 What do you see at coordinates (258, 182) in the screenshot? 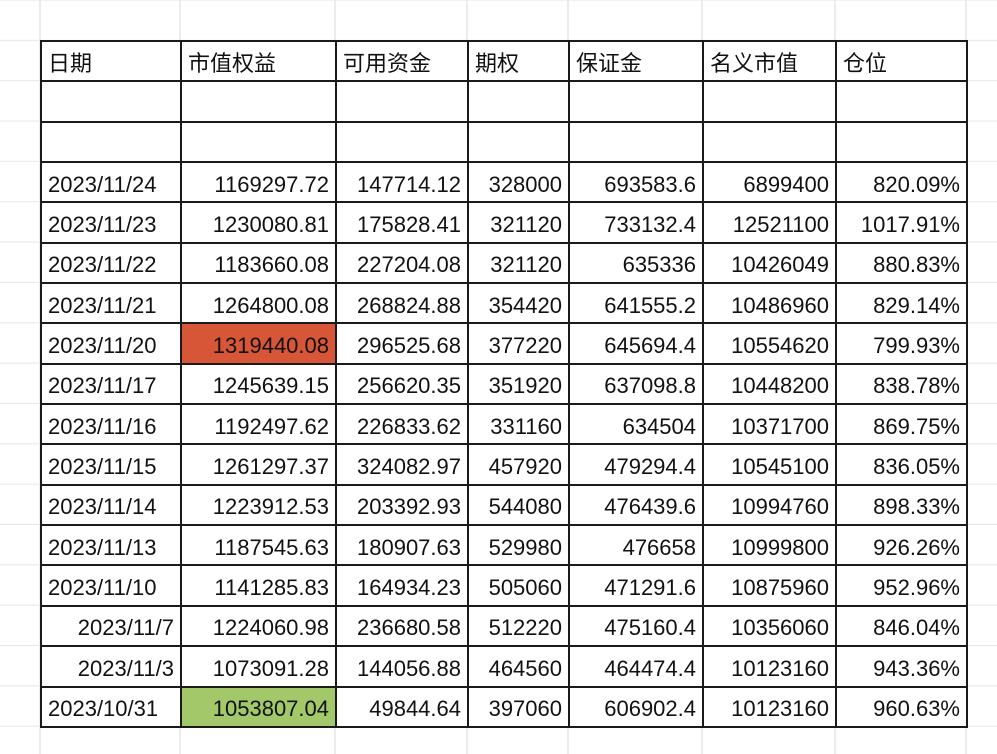
I see `cell-equity: 1169297.72` at bounding box center [258, 182].